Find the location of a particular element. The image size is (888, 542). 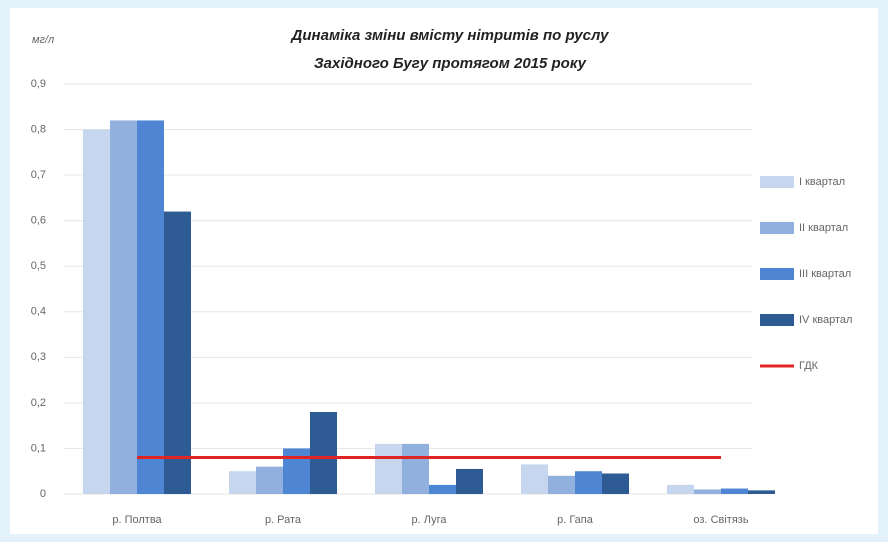

legend-label: ІІ квартал is located at coordinates (823, 228).